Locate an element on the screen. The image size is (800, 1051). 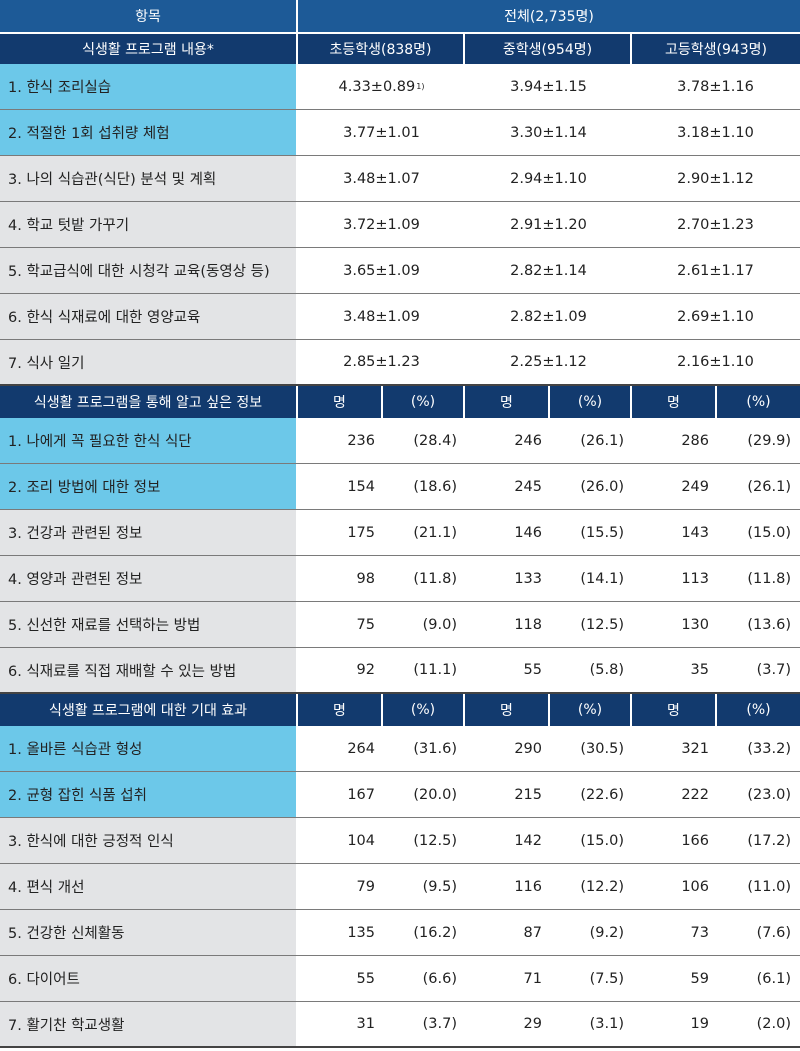
count-cell: 154 is located at coordinates (361, 486).